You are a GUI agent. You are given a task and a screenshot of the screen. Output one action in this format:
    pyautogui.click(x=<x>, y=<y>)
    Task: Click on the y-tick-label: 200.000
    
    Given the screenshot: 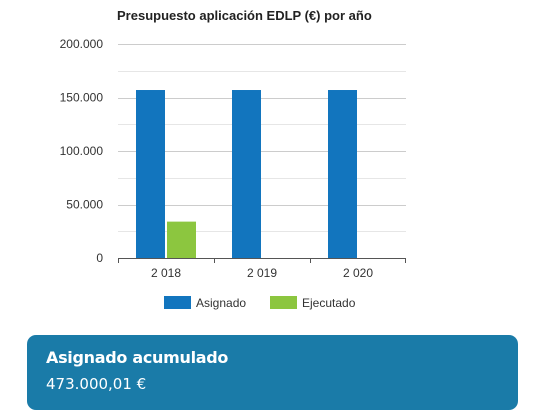 What is the action you would take?
    pyautogui.click(x=82, y=44)
    